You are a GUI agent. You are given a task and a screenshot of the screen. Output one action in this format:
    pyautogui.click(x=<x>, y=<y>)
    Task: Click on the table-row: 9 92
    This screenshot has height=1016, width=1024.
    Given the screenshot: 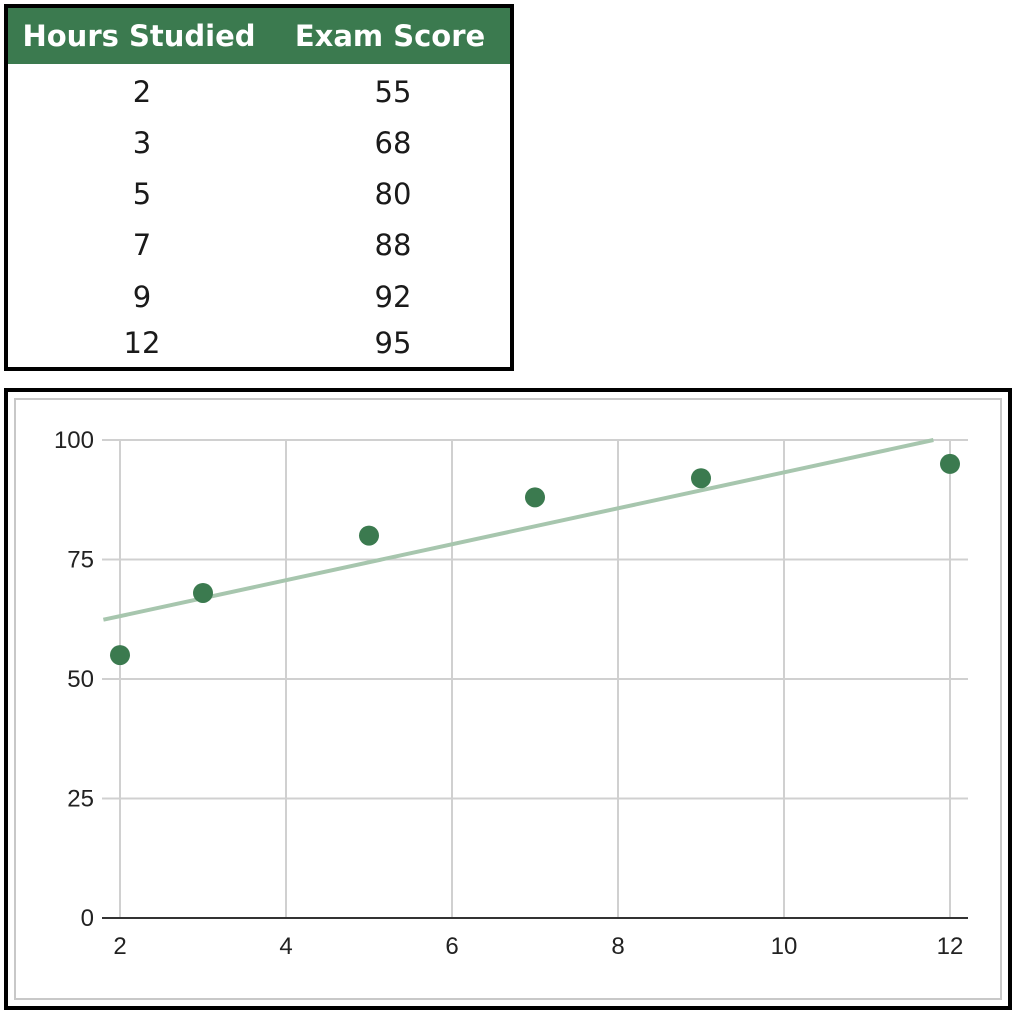 What is the action you would take?
    pyautogui.click(x=259, y=297)
    